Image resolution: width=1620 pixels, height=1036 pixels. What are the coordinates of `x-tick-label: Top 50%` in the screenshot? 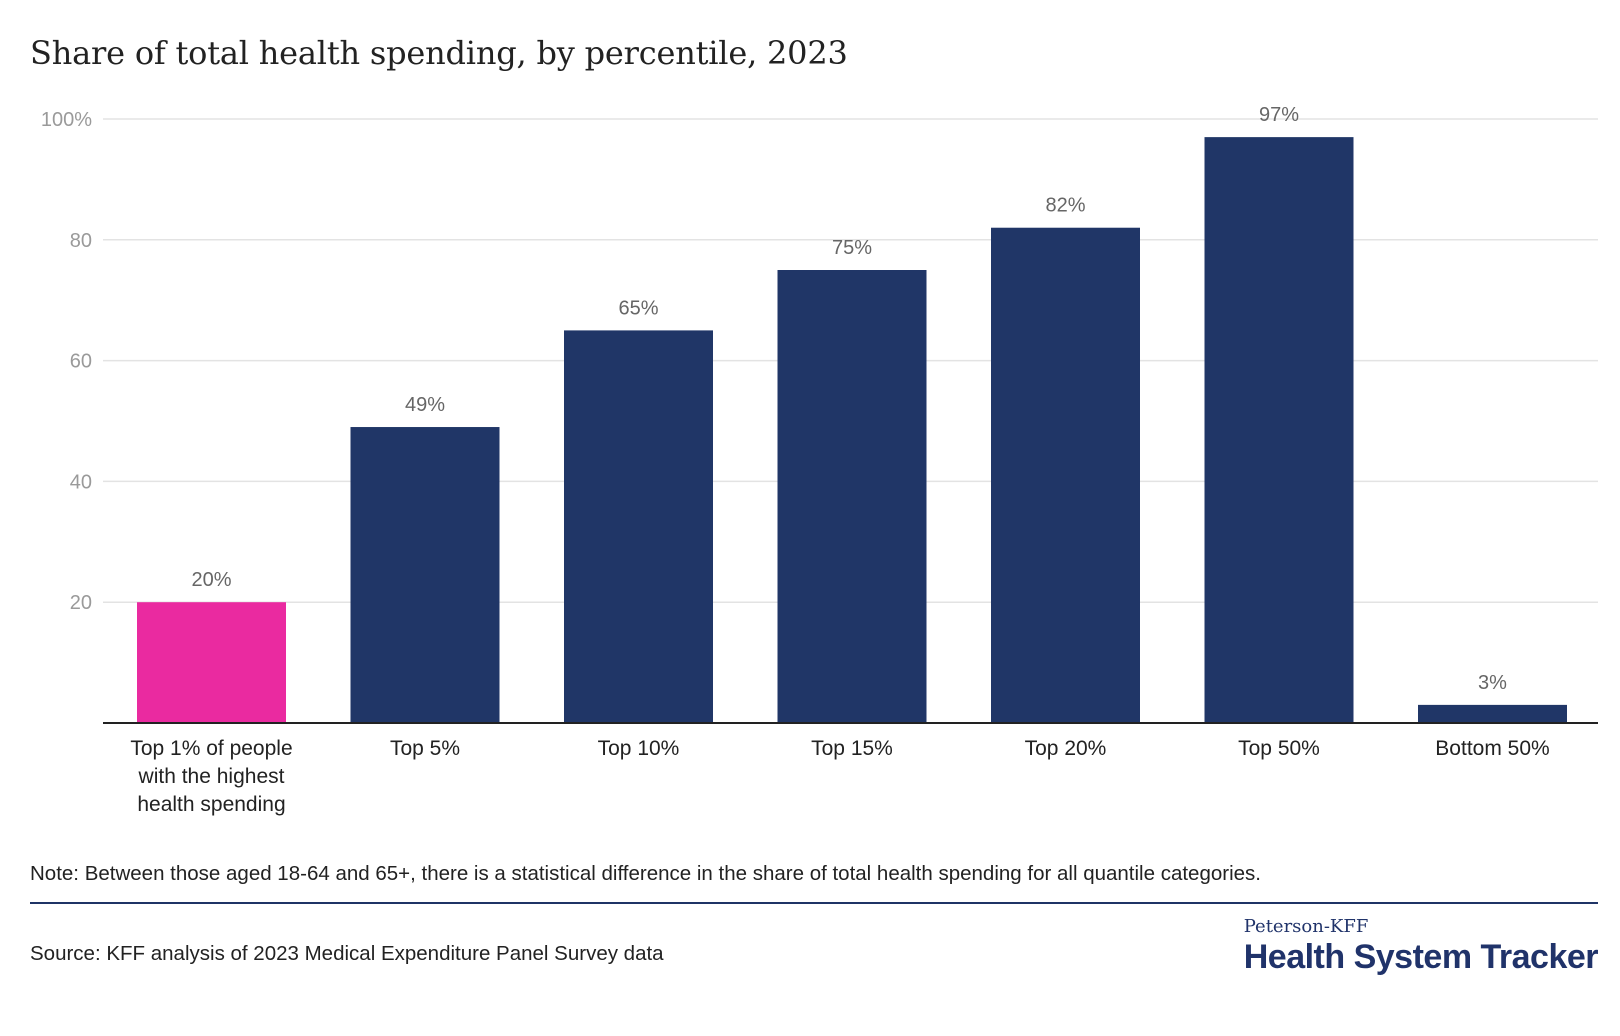 It's located at (1279, 748).